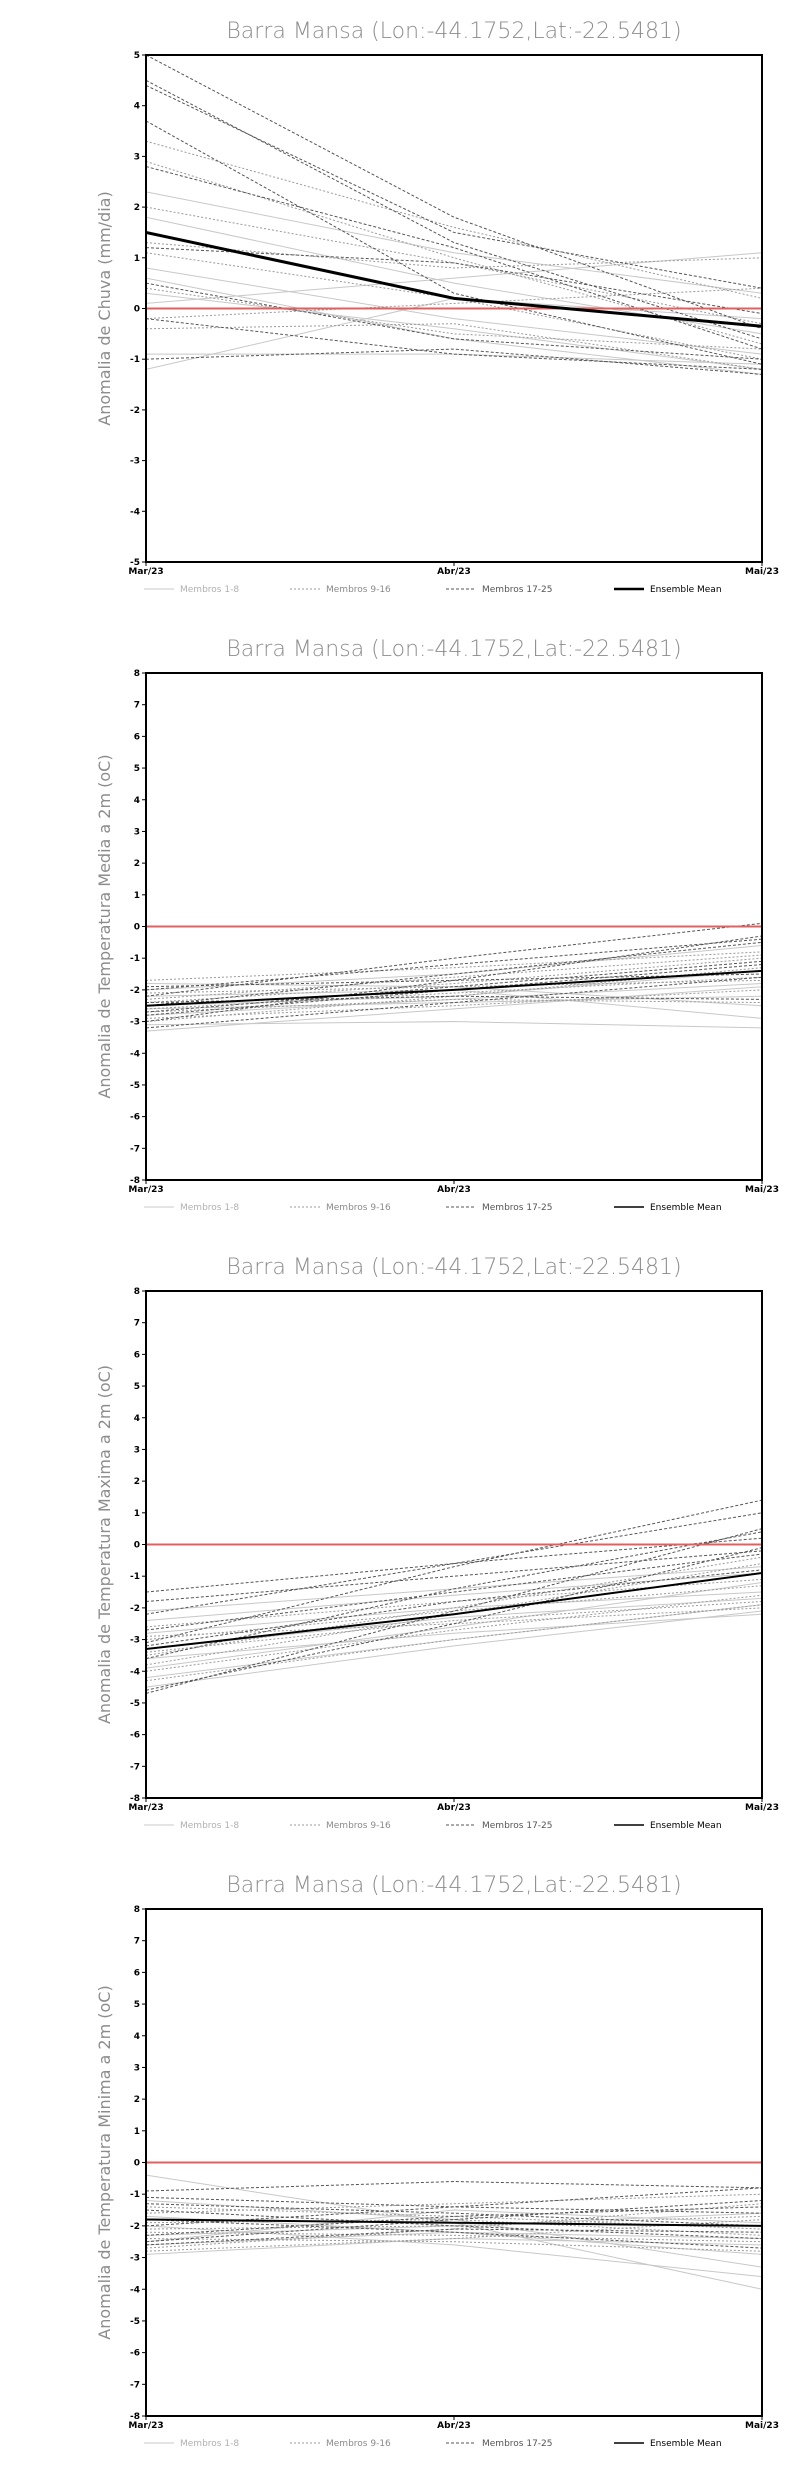 The height and width of the screenshot is (2472, 800). What do you see at coordinates (137, 737) in the screenshot?
I see `y-tick-label: 6` at bounding box center [137, 737].